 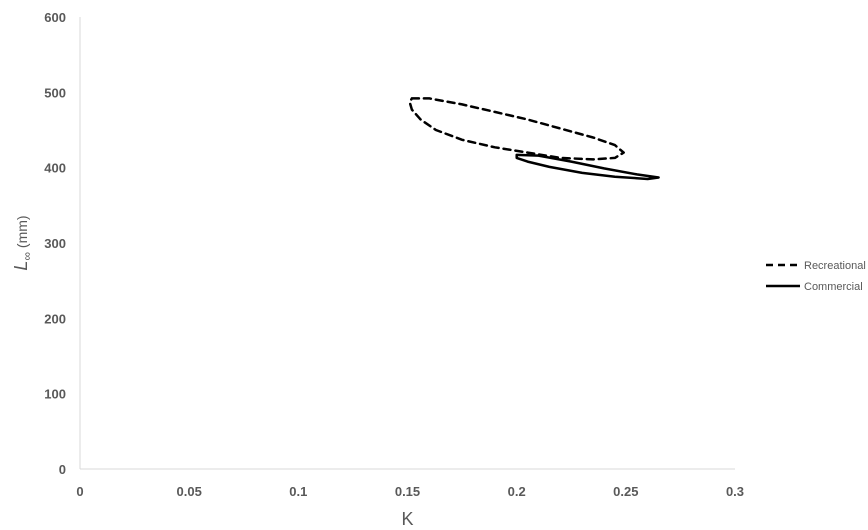 What do you see at coordinates (516, 129) in the screenshot?
I see `series-recreational-line` at bounding box center [516, 129].